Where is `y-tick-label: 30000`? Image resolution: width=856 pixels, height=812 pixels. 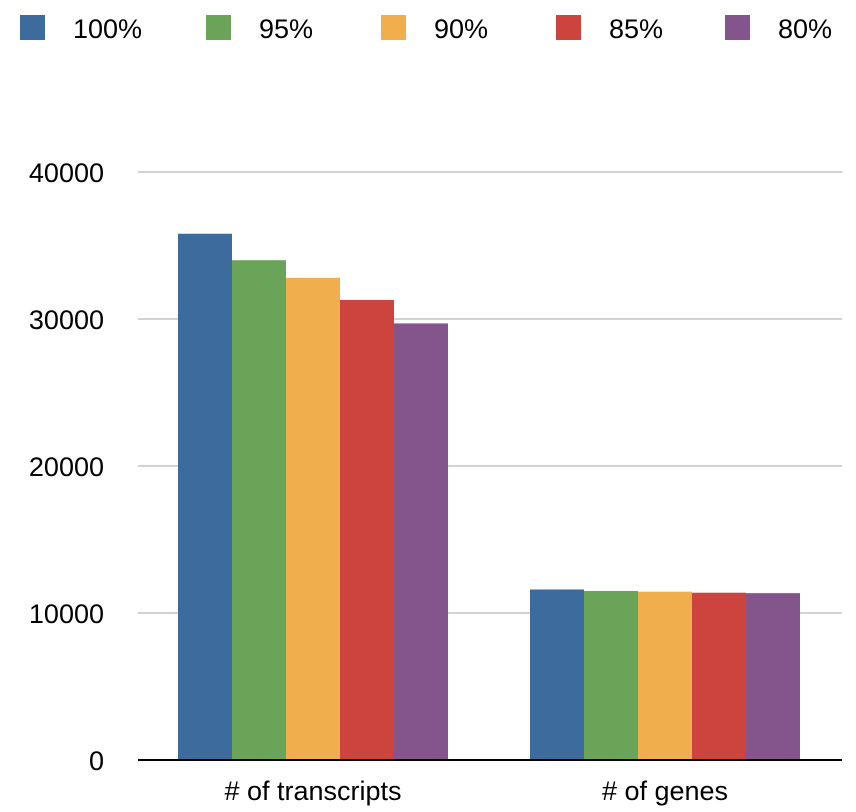 y-tick-label: 30000 is located at coordinates (66, 320).